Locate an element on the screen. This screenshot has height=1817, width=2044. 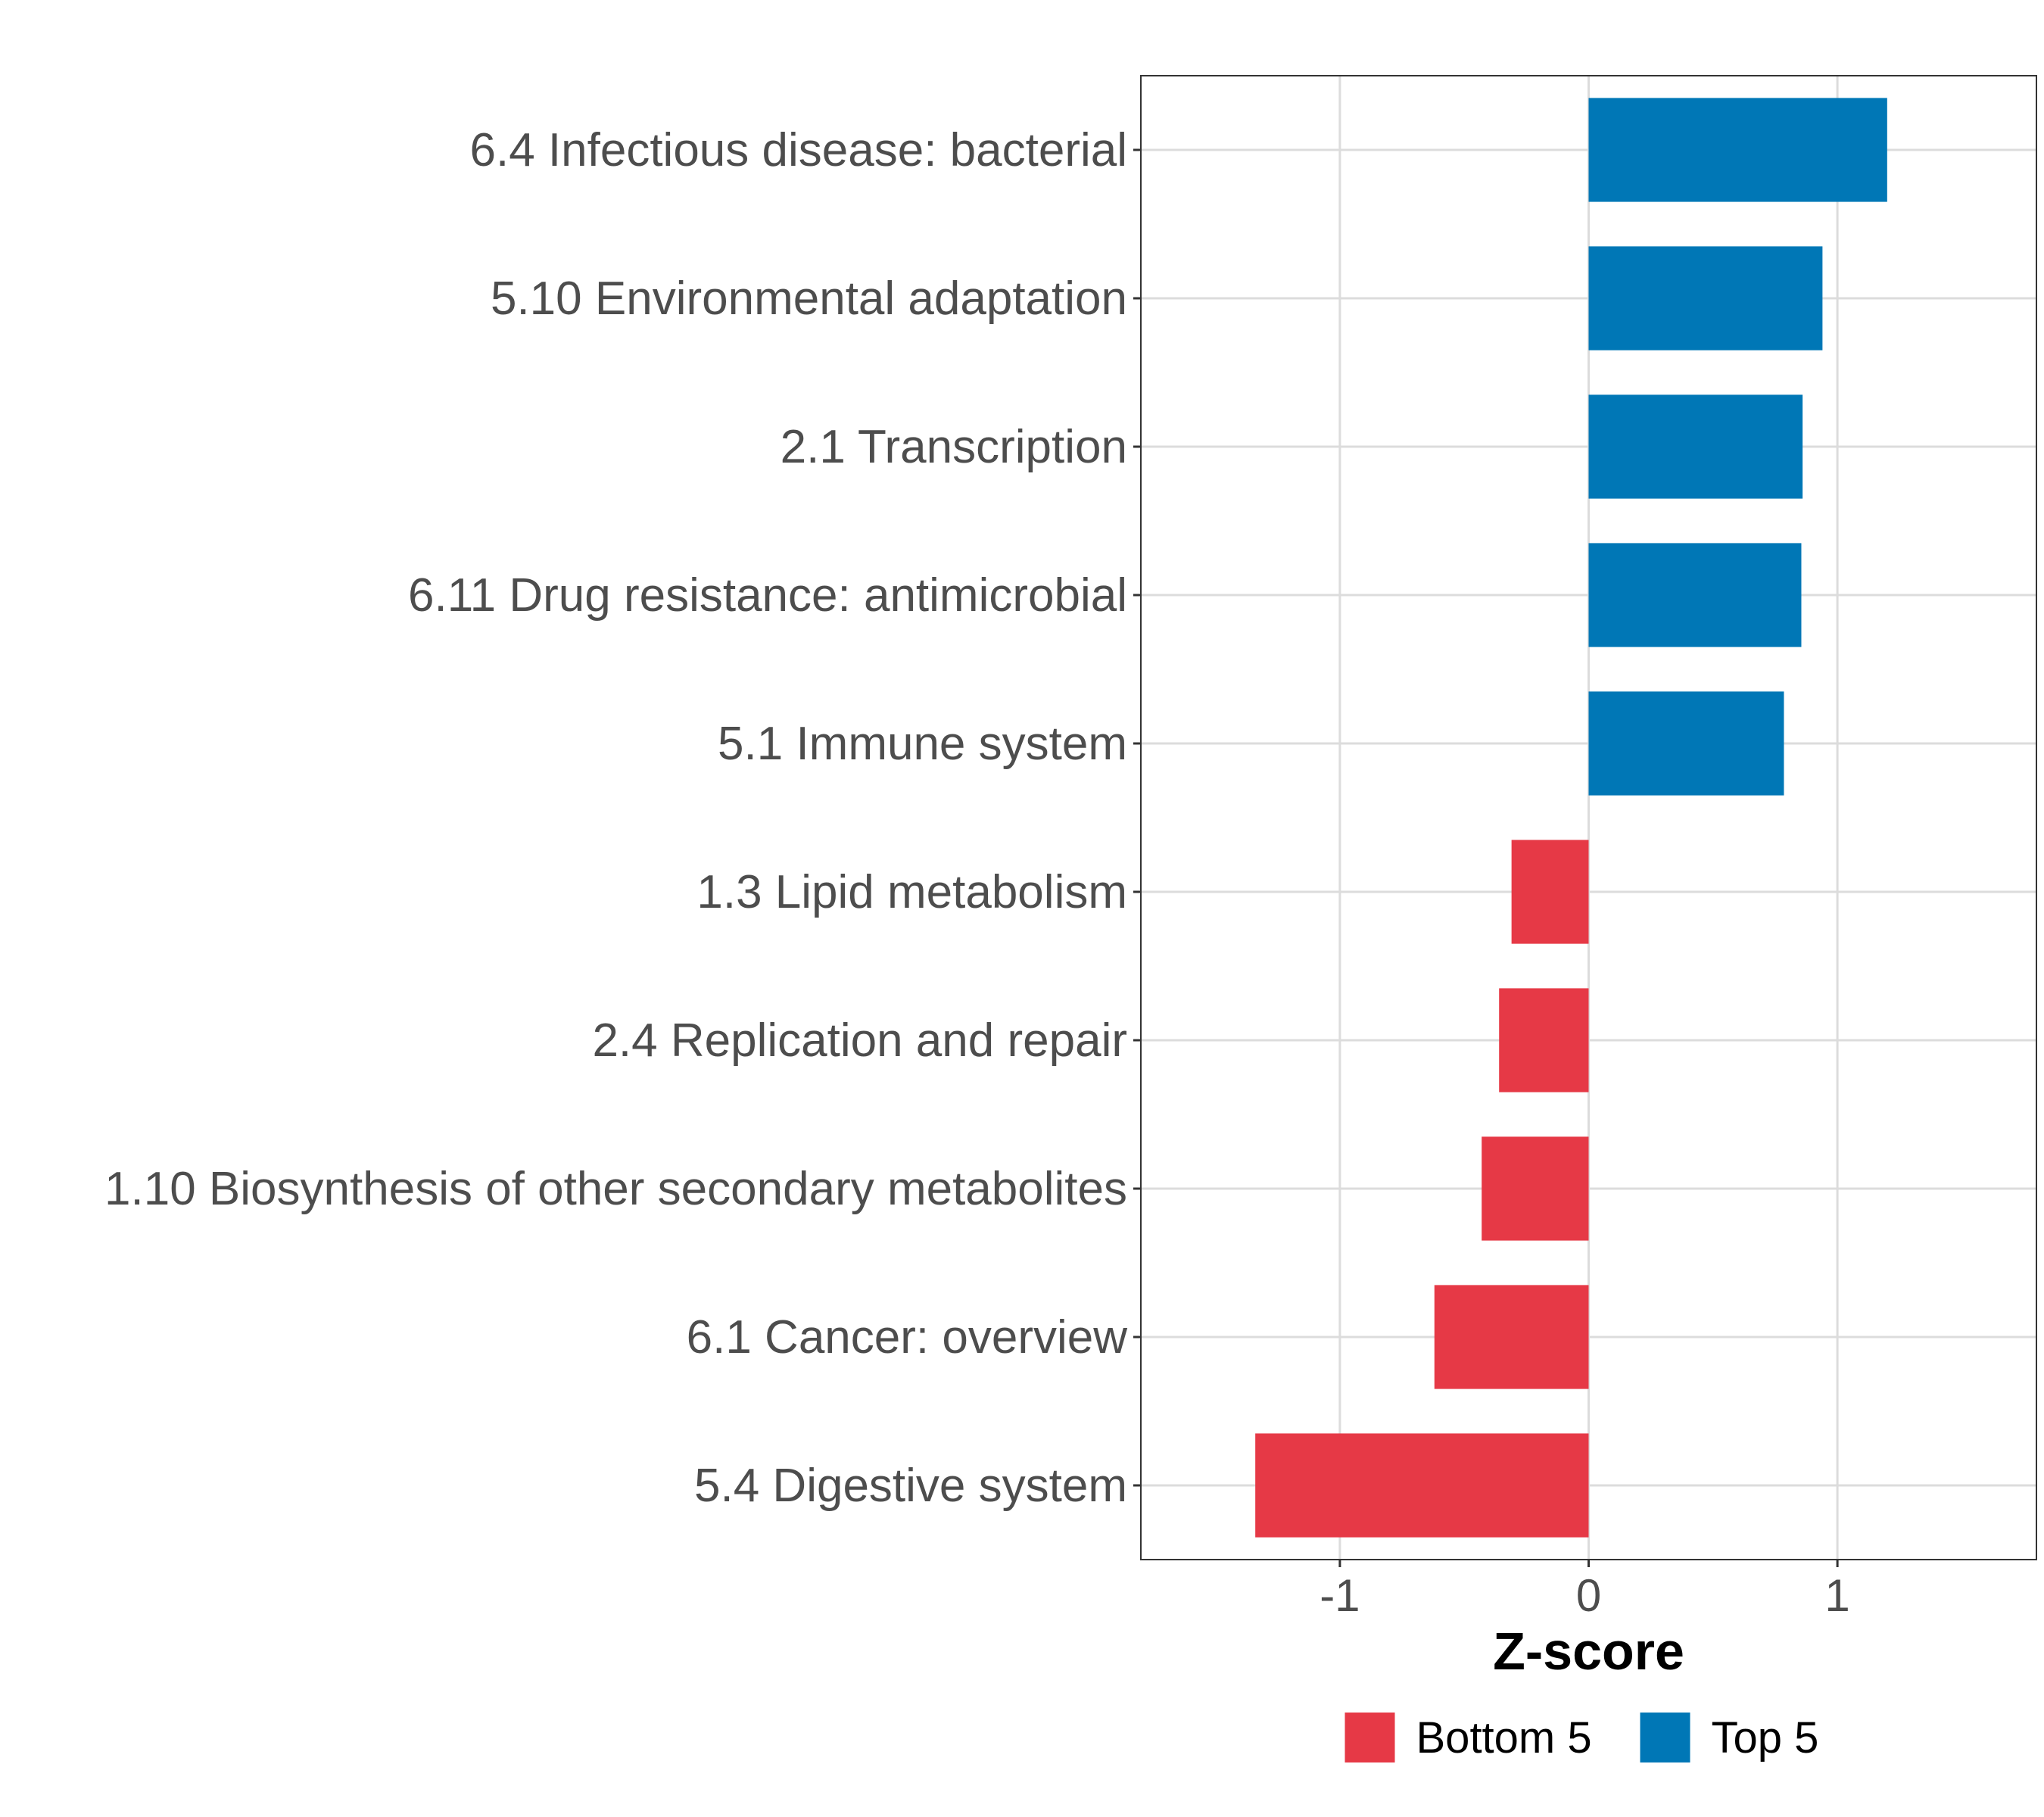
x-axis-ticks: -1 0 1 is located at coordinates (1585, 1590).